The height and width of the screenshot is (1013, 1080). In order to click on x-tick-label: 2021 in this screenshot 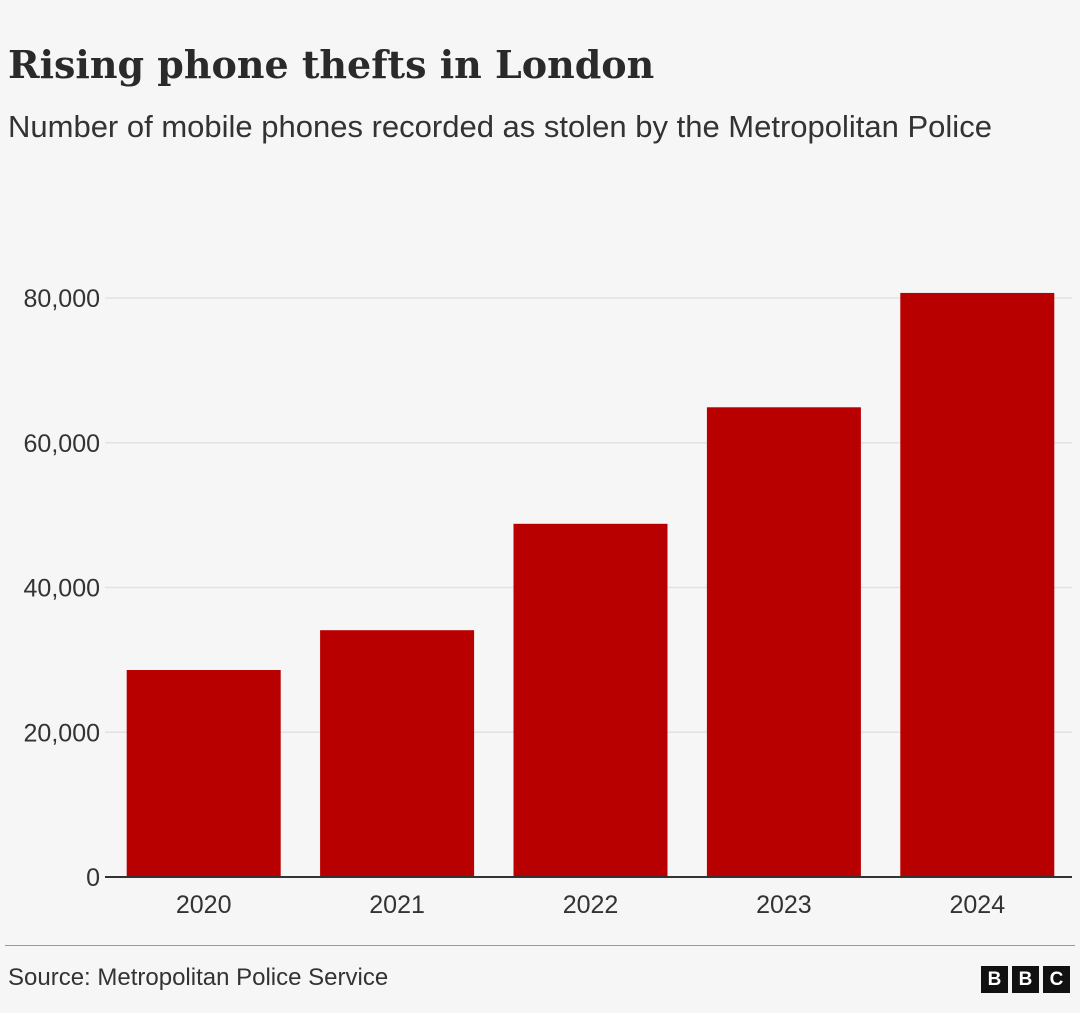, I will do `click(397, 905)`.